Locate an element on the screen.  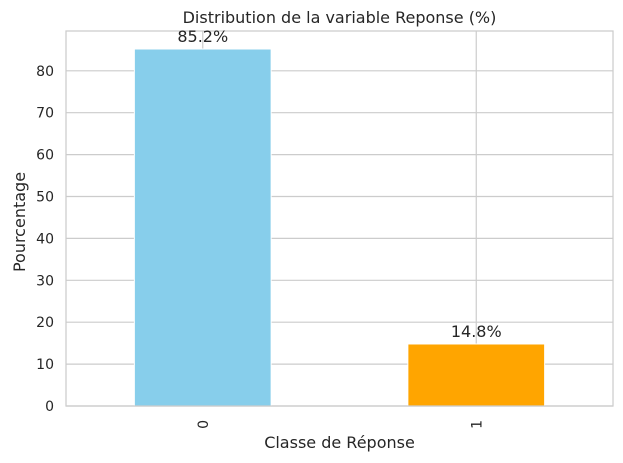
y-tick-label: 60 is located at coordinates (45, 156).